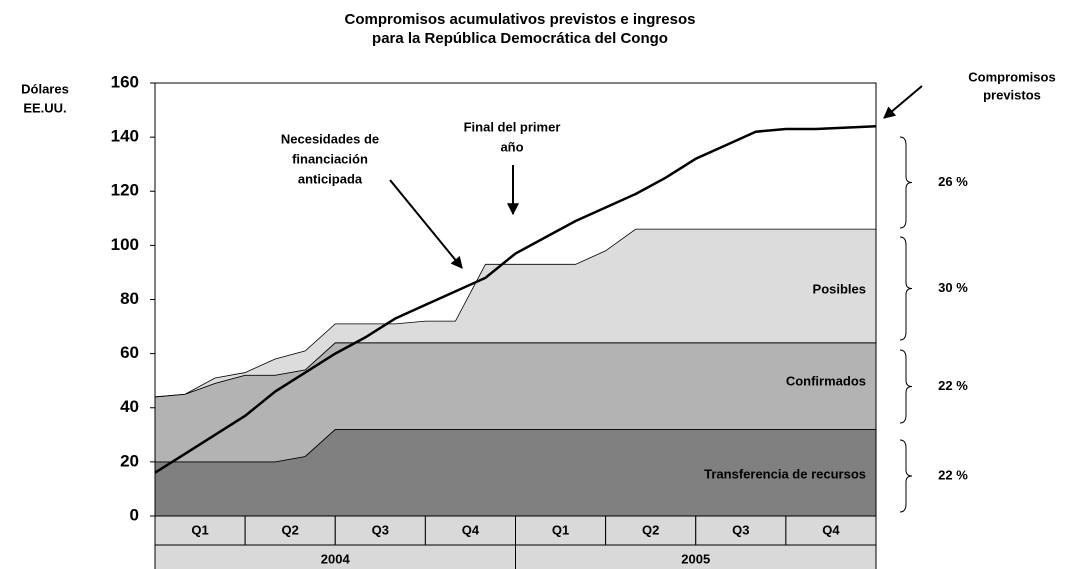 The height and width of the screenshot is (569, 1069). Describe the element at coordinates (134, 514) in the screenshot. I see `y-tick-label: 0` at that location.